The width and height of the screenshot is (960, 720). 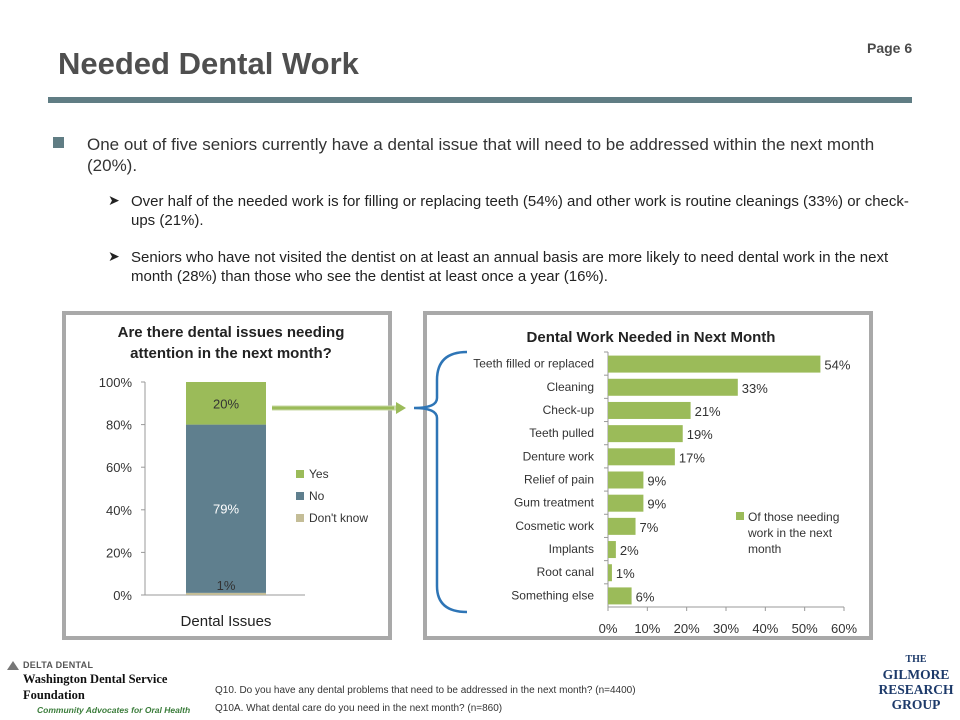 What do you see at coordinates (559, 456) in the screenshot?
I see `category-label: Denture work` at bounding box center [559, 456].